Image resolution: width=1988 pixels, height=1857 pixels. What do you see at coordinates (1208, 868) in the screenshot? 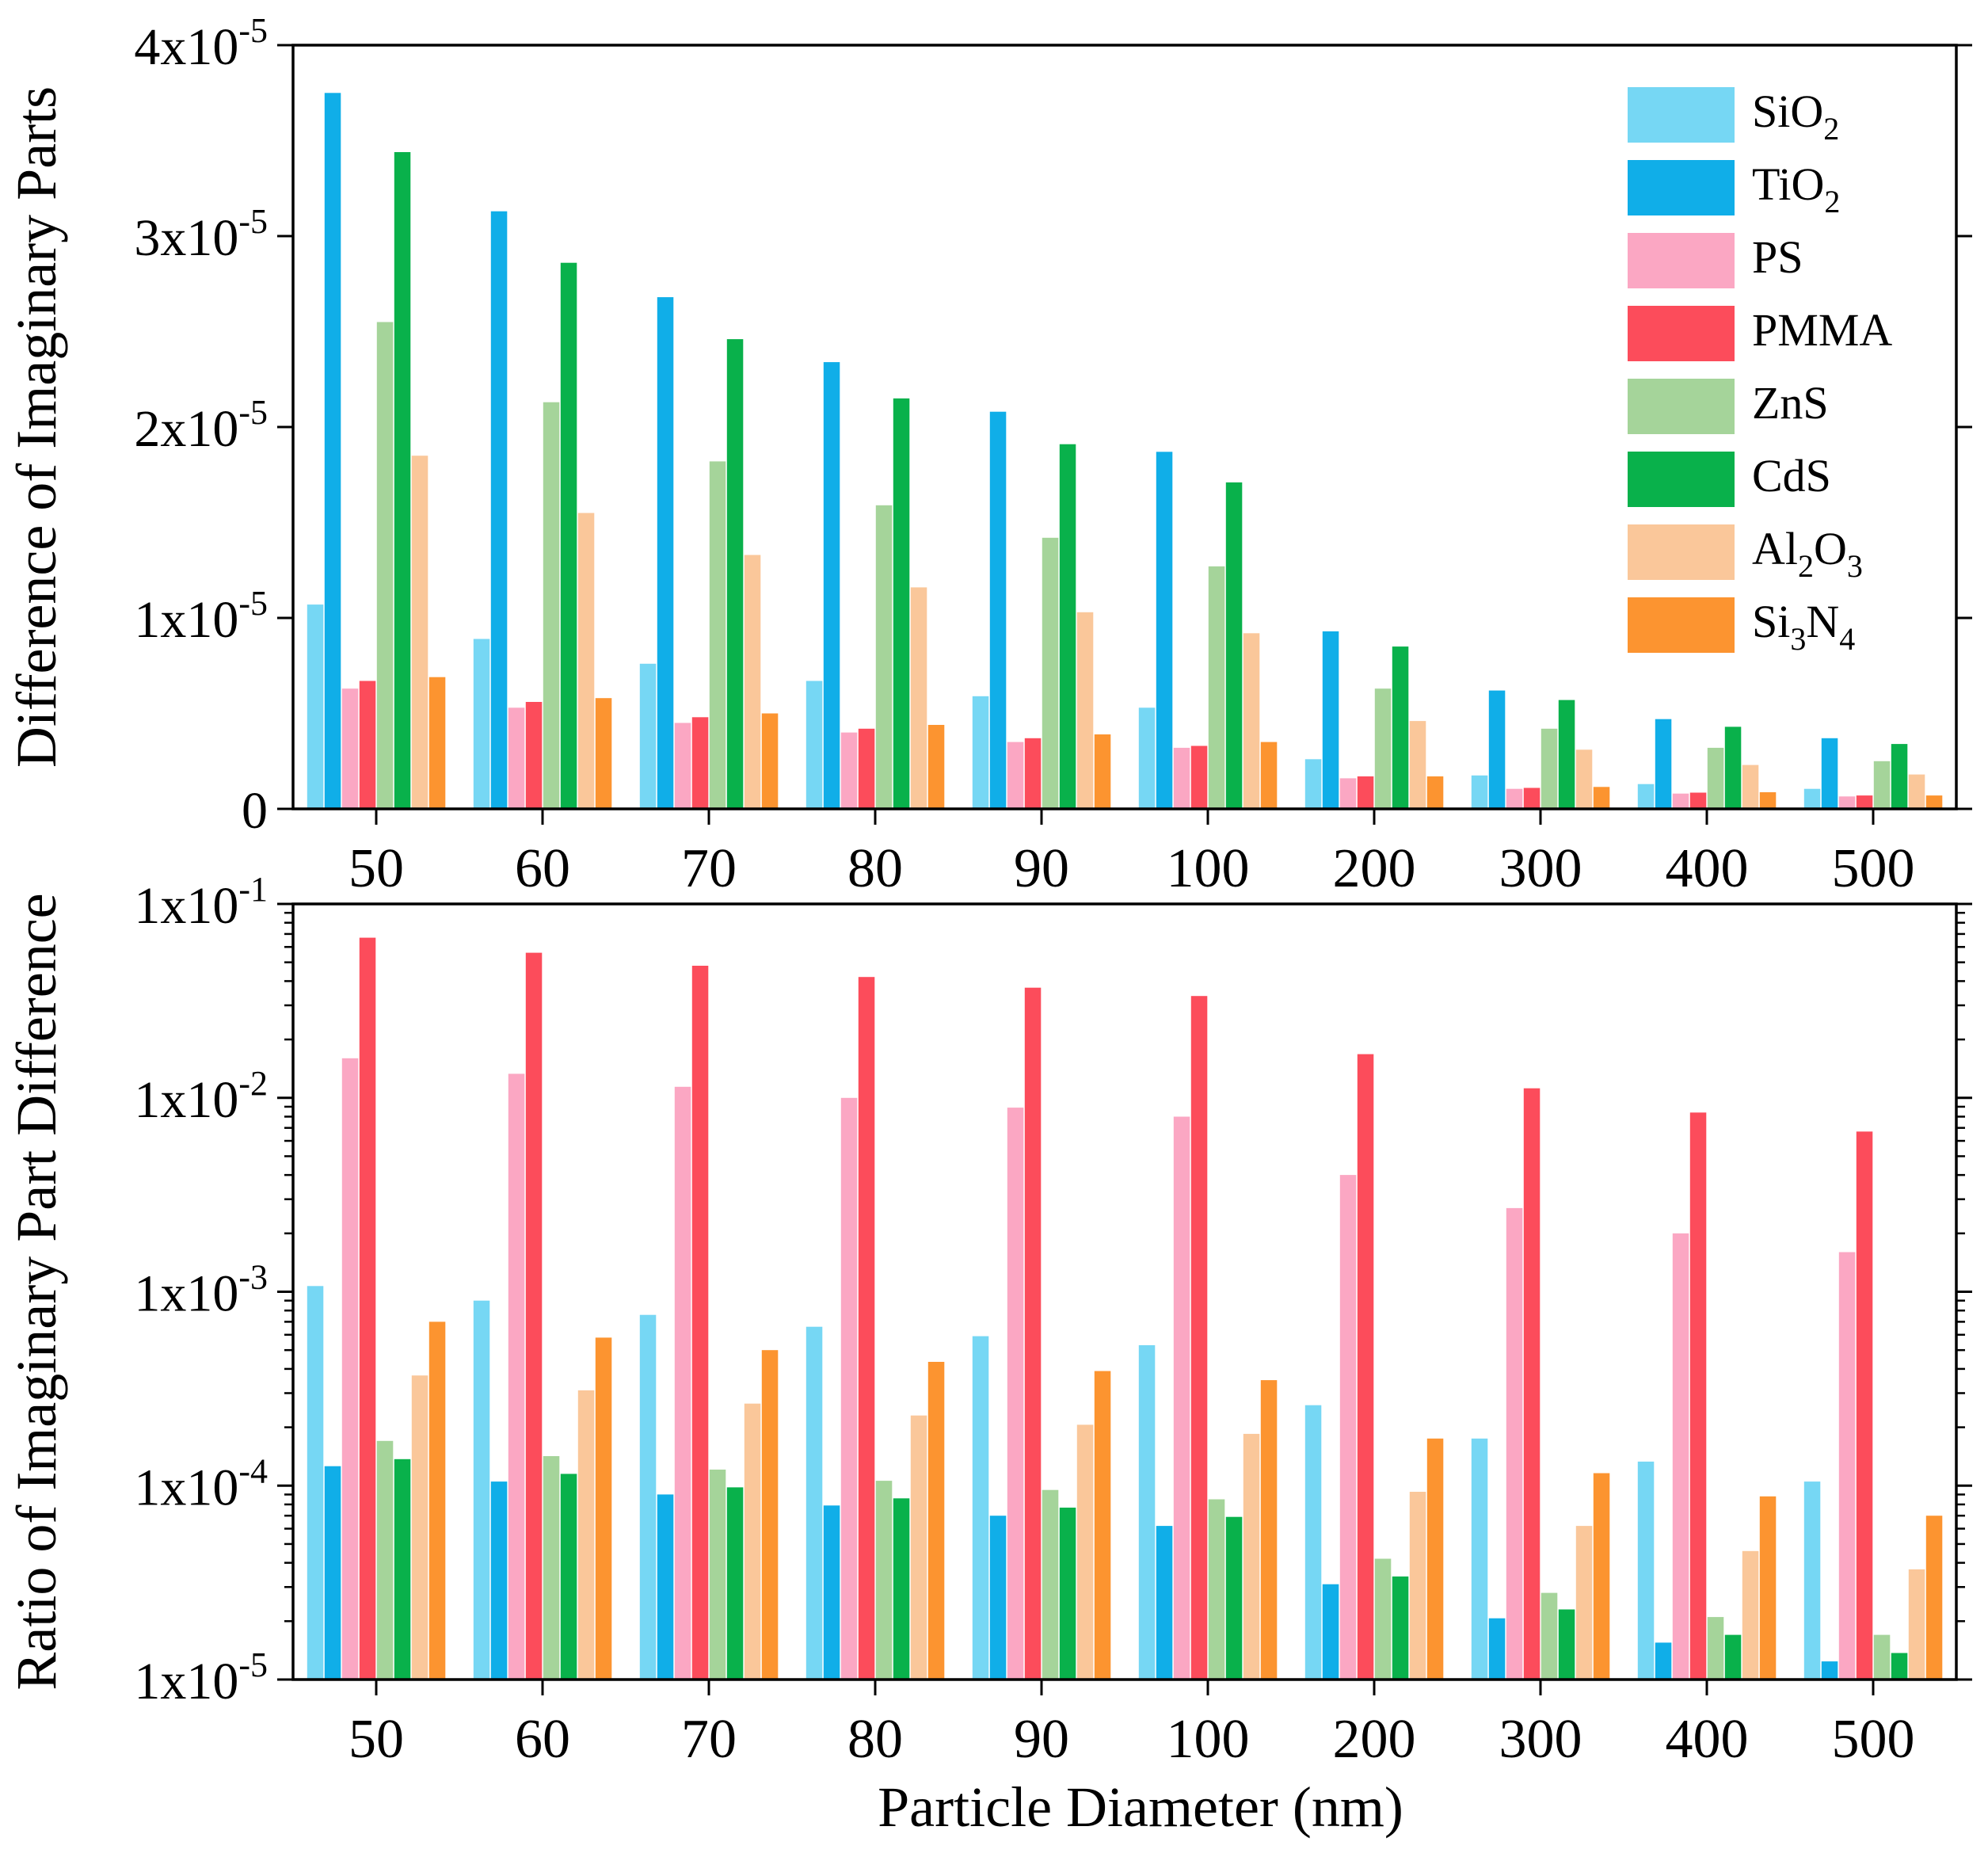
I see `panel1-x-tick-label: 100` at bounding box center [1208, 868].